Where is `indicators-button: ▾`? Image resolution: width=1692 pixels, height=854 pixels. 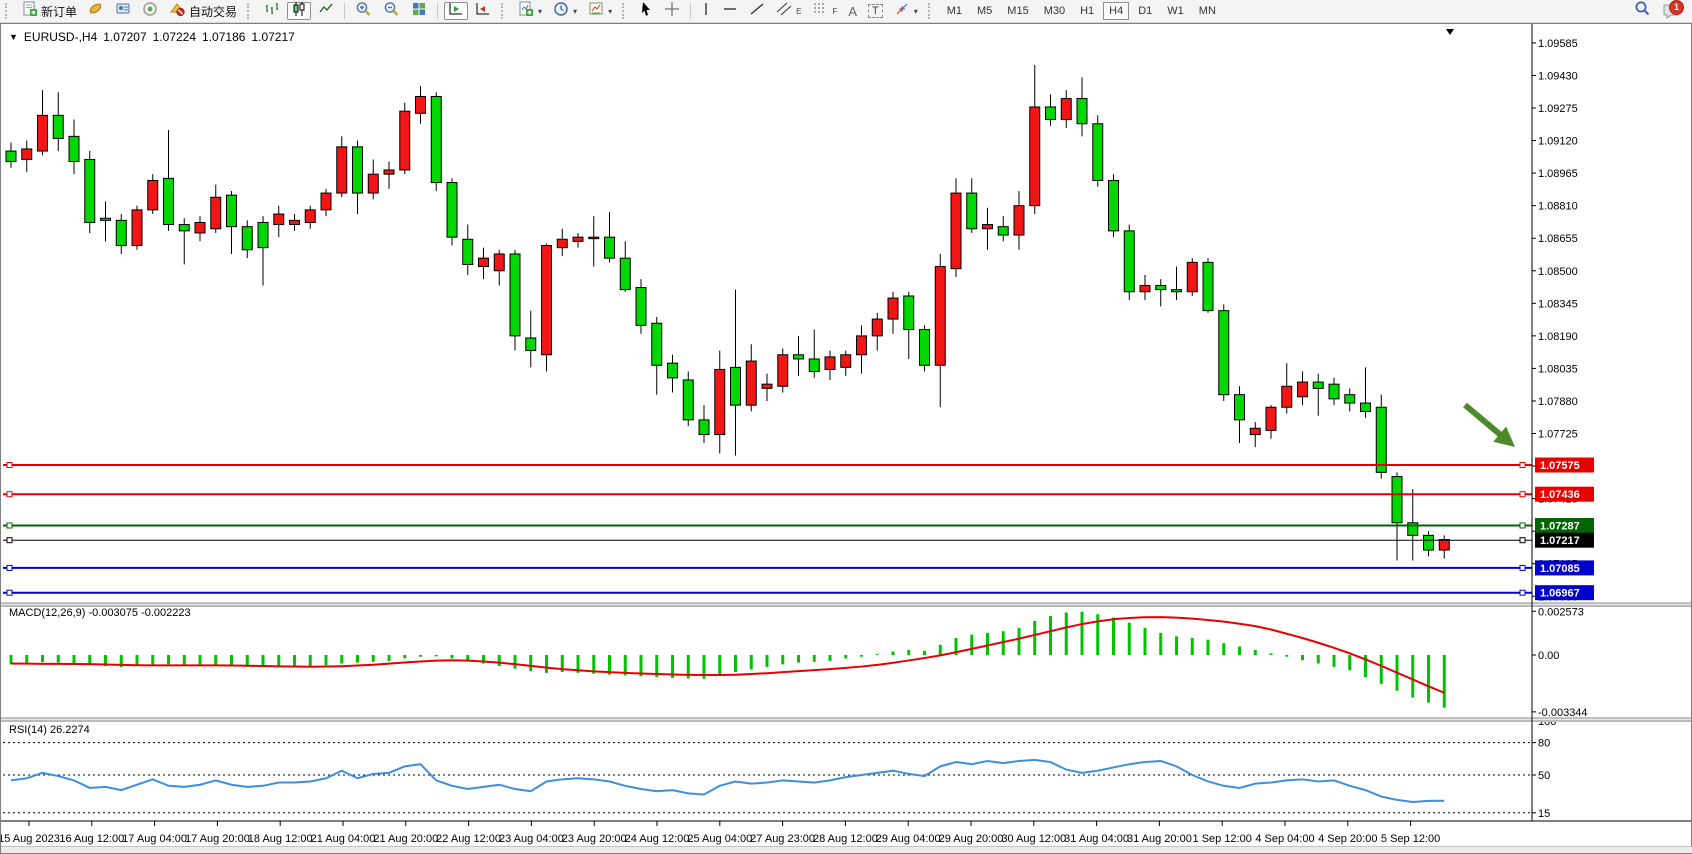
indicators-button: ▾ is located at coordinates (530, 10).